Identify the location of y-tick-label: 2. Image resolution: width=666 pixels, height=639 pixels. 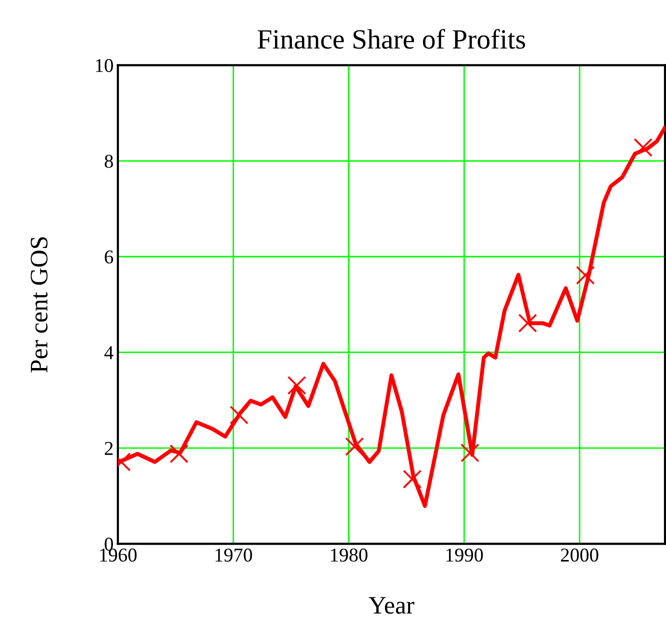
(108, 448).